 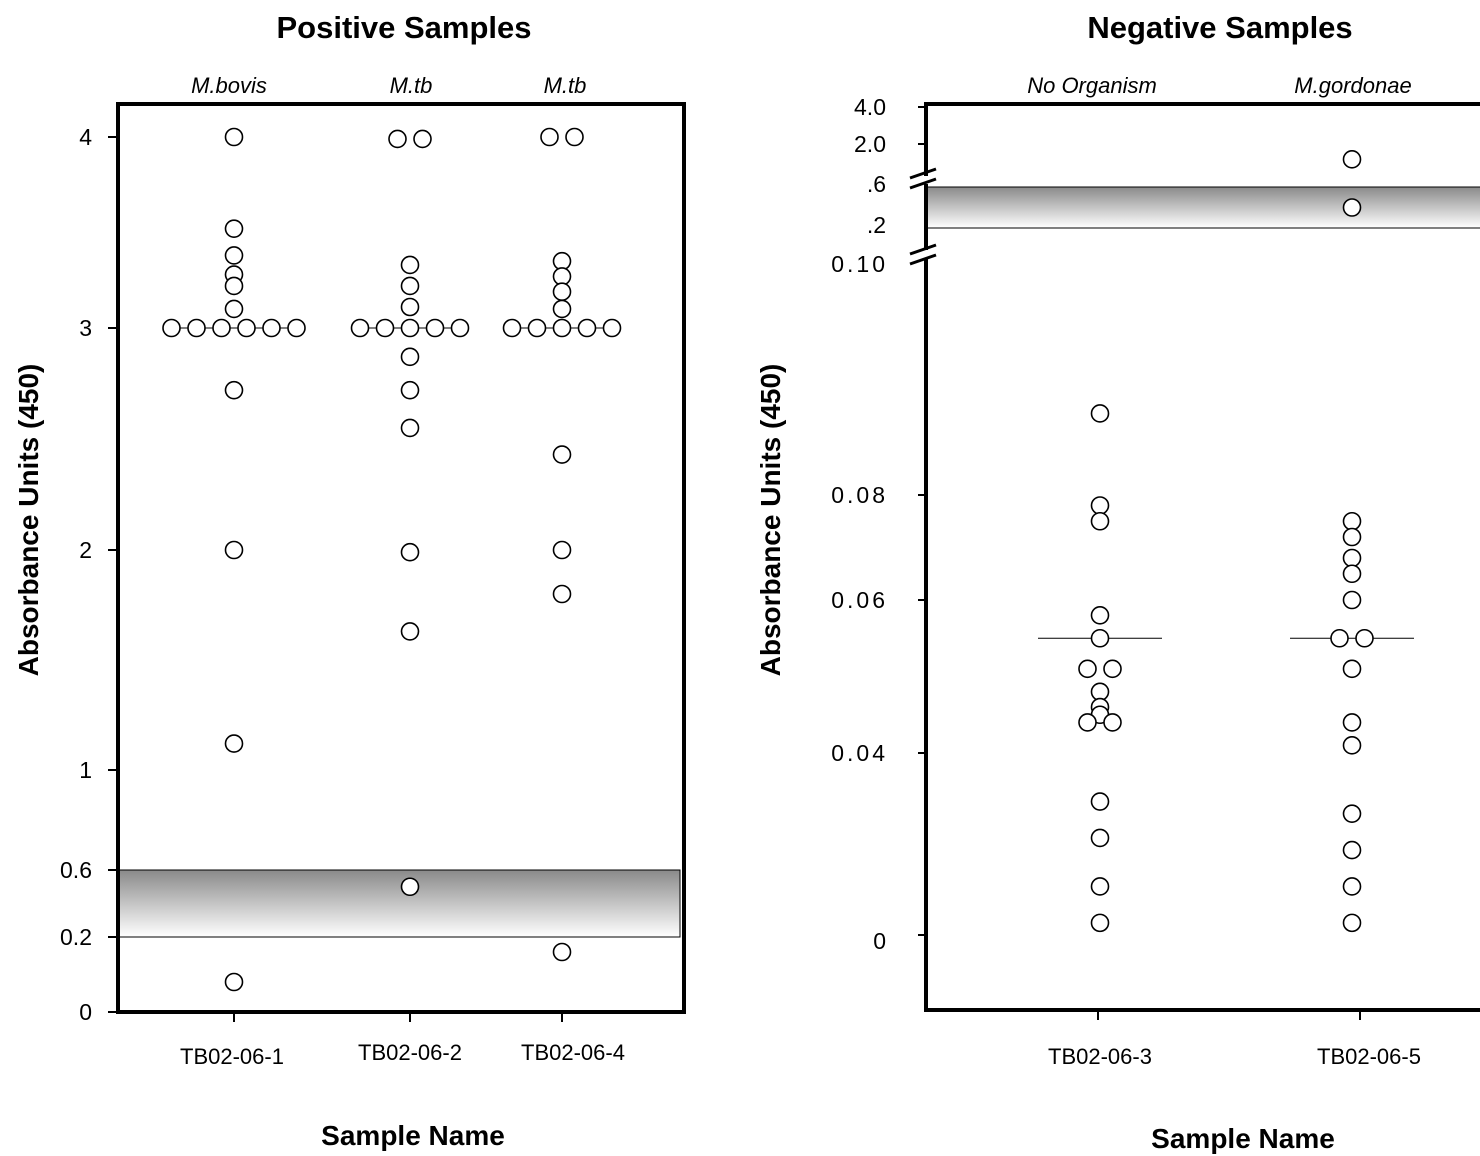 What do you see at coordinates (859, 495) in the screenshot?
I see `y-tick-label: 0.08` at bounding box center [859, 495].